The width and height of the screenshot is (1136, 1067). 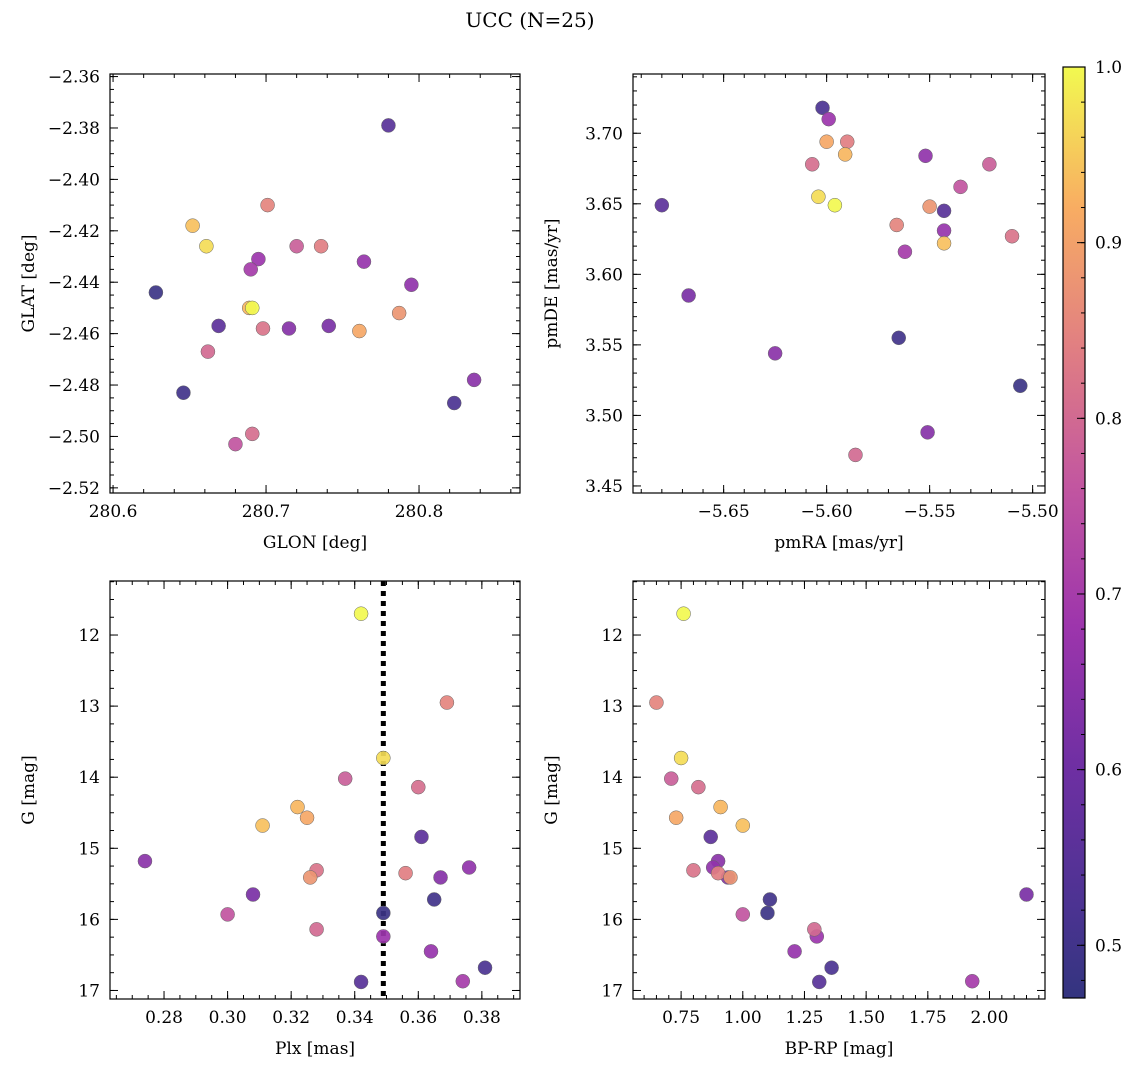 I want to click on chart-title: UCC (N=25), so click(x=529, y=20).